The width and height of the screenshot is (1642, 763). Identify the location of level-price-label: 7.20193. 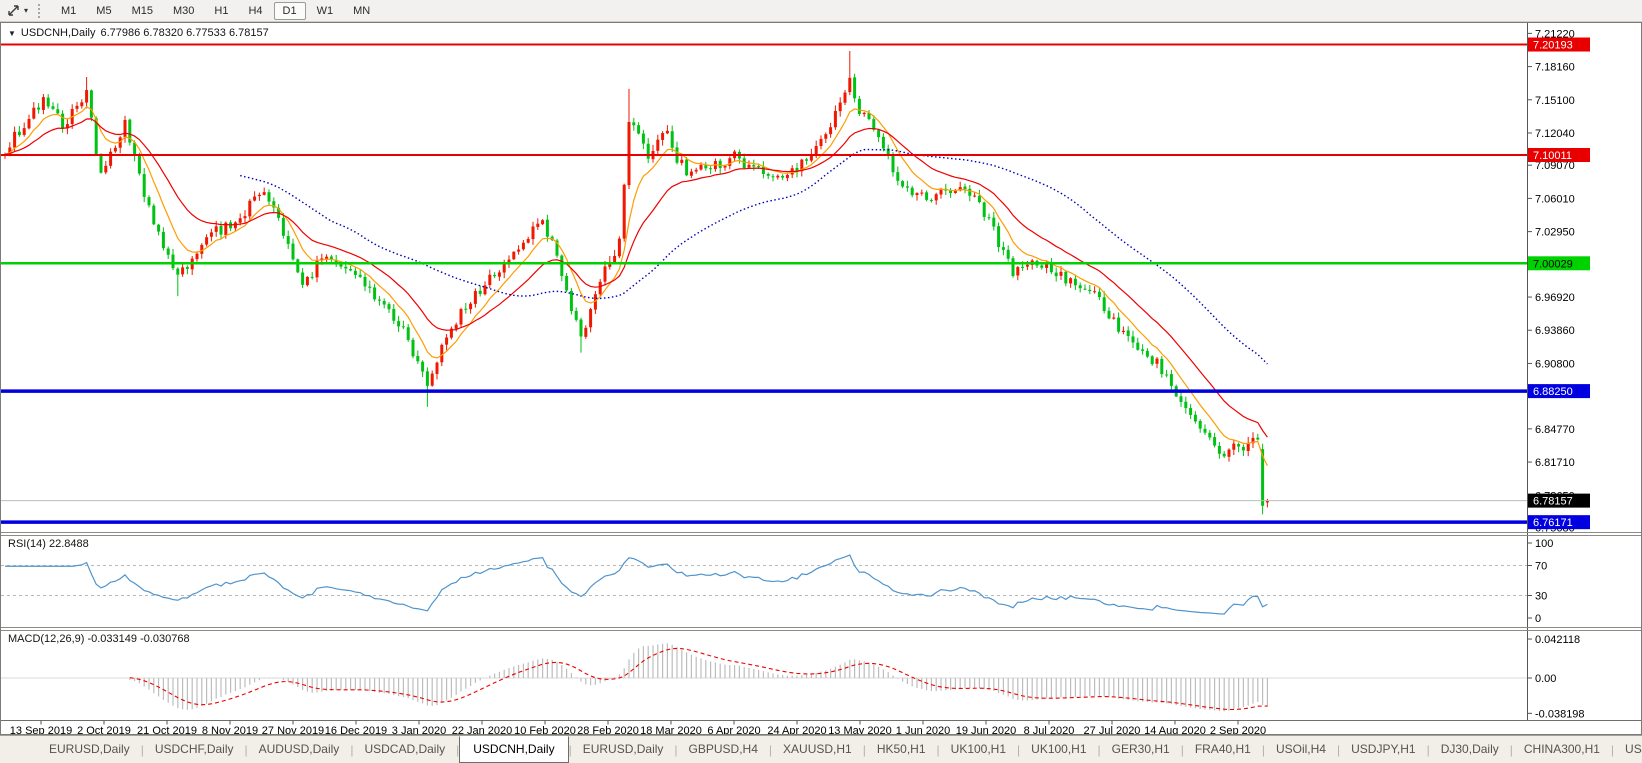
(1559, 44).